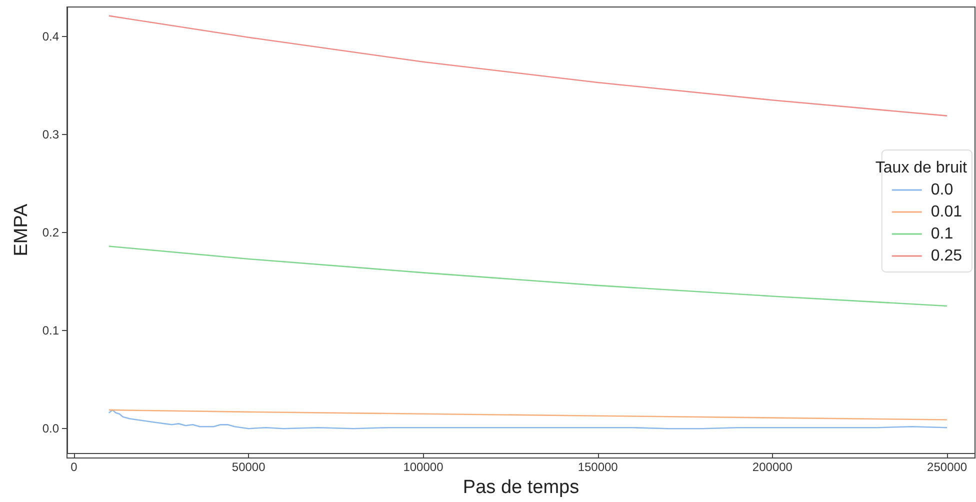 The height and width of the screenshot is (502, 976). What do you see at coordinates (598, 467) in the screenshot?
I see `x-tick-label: 150000` at bounding box center [598, 467].